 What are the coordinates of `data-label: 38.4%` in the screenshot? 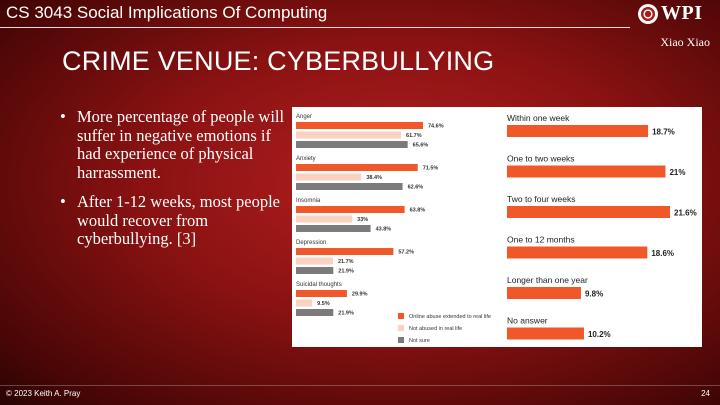 It's located at (374, 178).